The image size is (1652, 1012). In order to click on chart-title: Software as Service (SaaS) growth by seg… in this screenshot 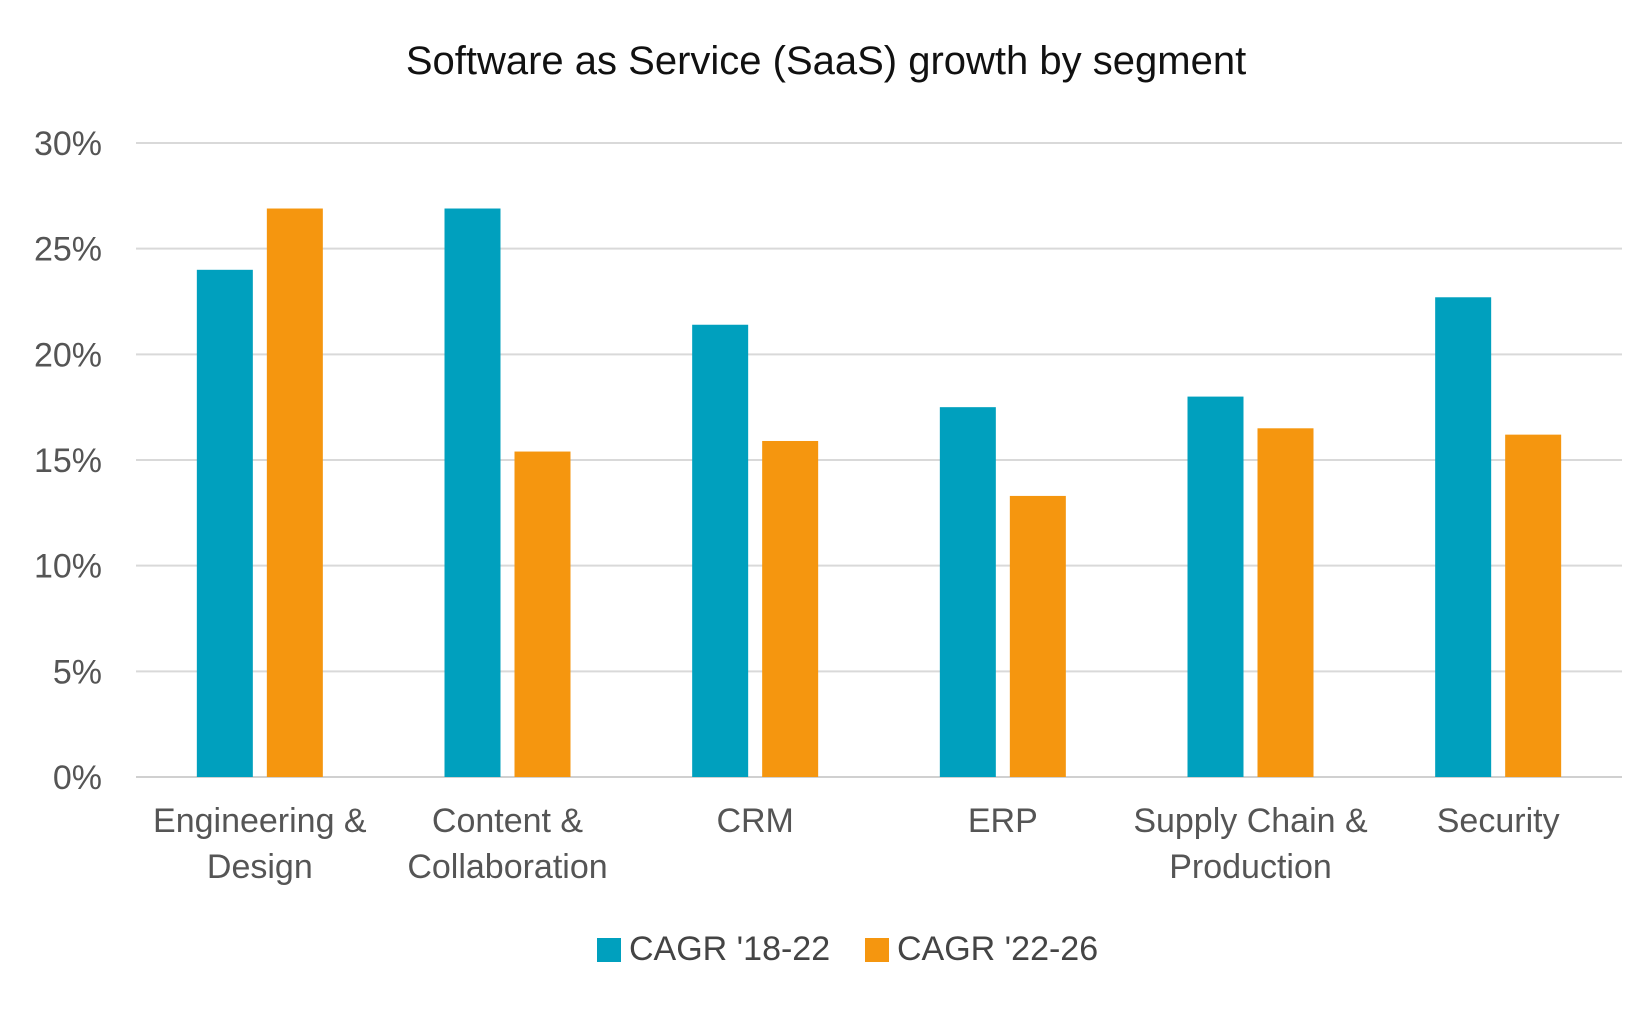, I will do `click(826, 61)`.